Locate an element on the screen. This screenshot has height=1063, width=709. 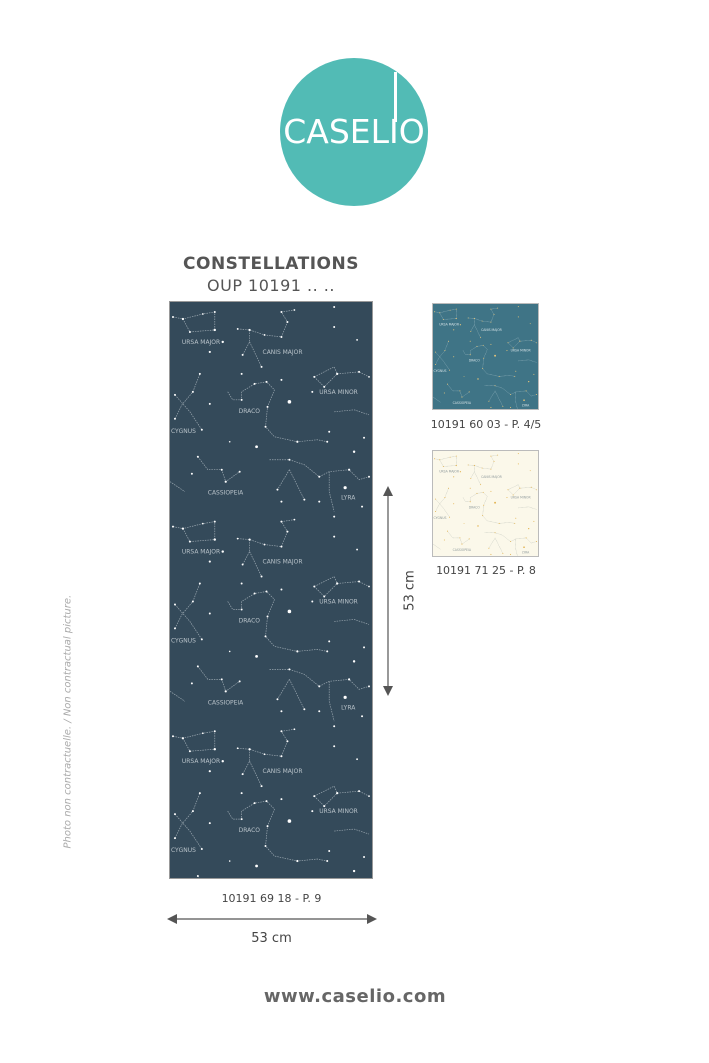
variant-ref-main: 10191 69 18 - P. 9 is located at coordinates (271, 898).